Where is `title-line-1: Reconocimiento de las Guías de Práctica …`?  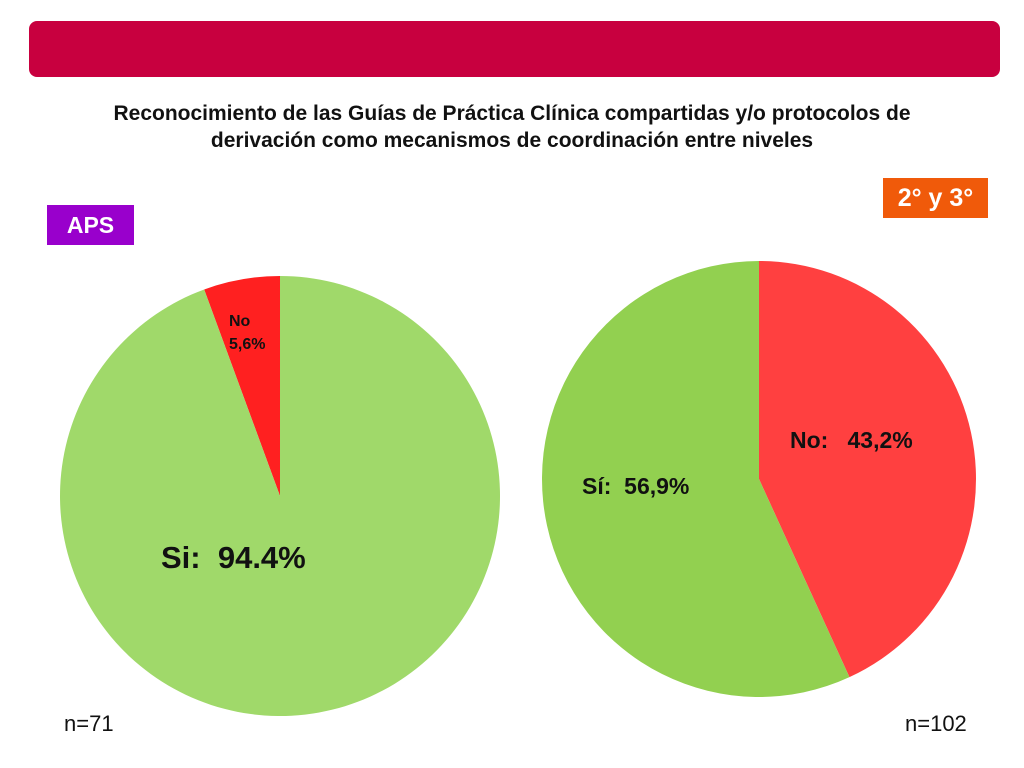
title-line-1: Reconocimiento de las Guías de Práctica … is located at coordinates (512, 113).